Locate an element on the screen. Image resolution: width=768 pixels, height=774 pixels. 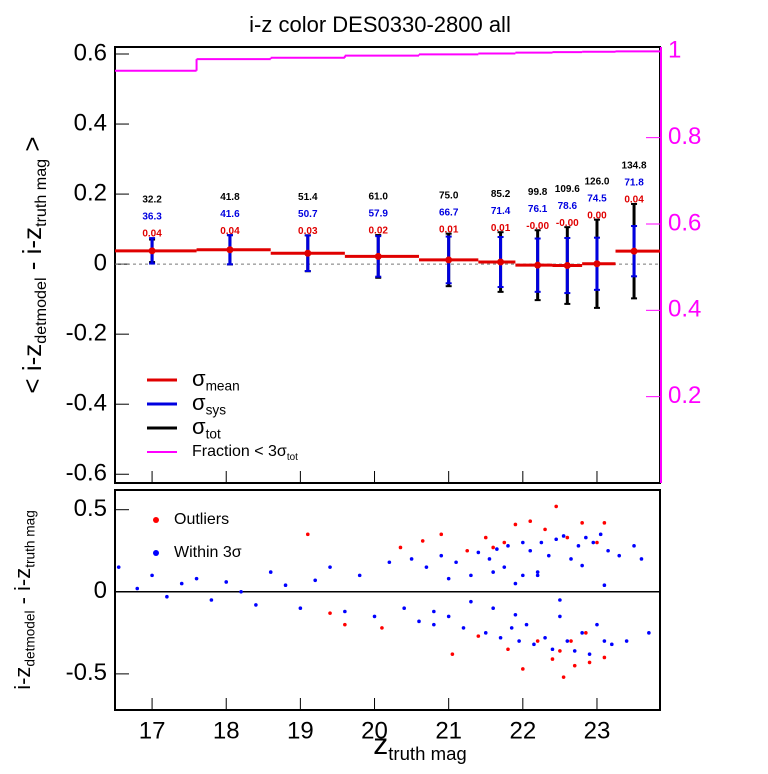
legend-marker is located at coordinates (156, 520).